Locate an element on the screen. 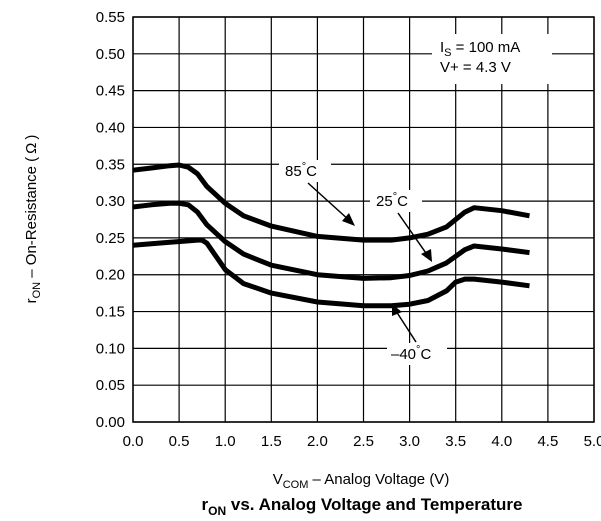 This screenshot has width=601, height=521. condition-voltage: V+ = 4.3 V is located at coordinates (475, 67).